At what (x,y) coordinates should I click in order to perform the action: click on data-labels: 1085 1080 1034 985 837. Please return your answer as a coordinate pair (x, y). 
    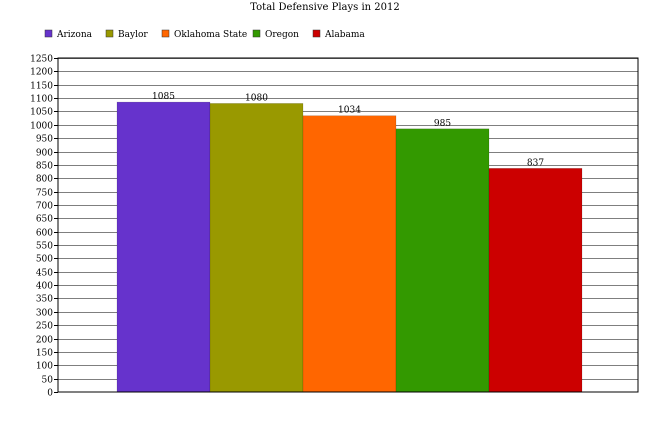
    Looking at the image, I should click on (348, 130).